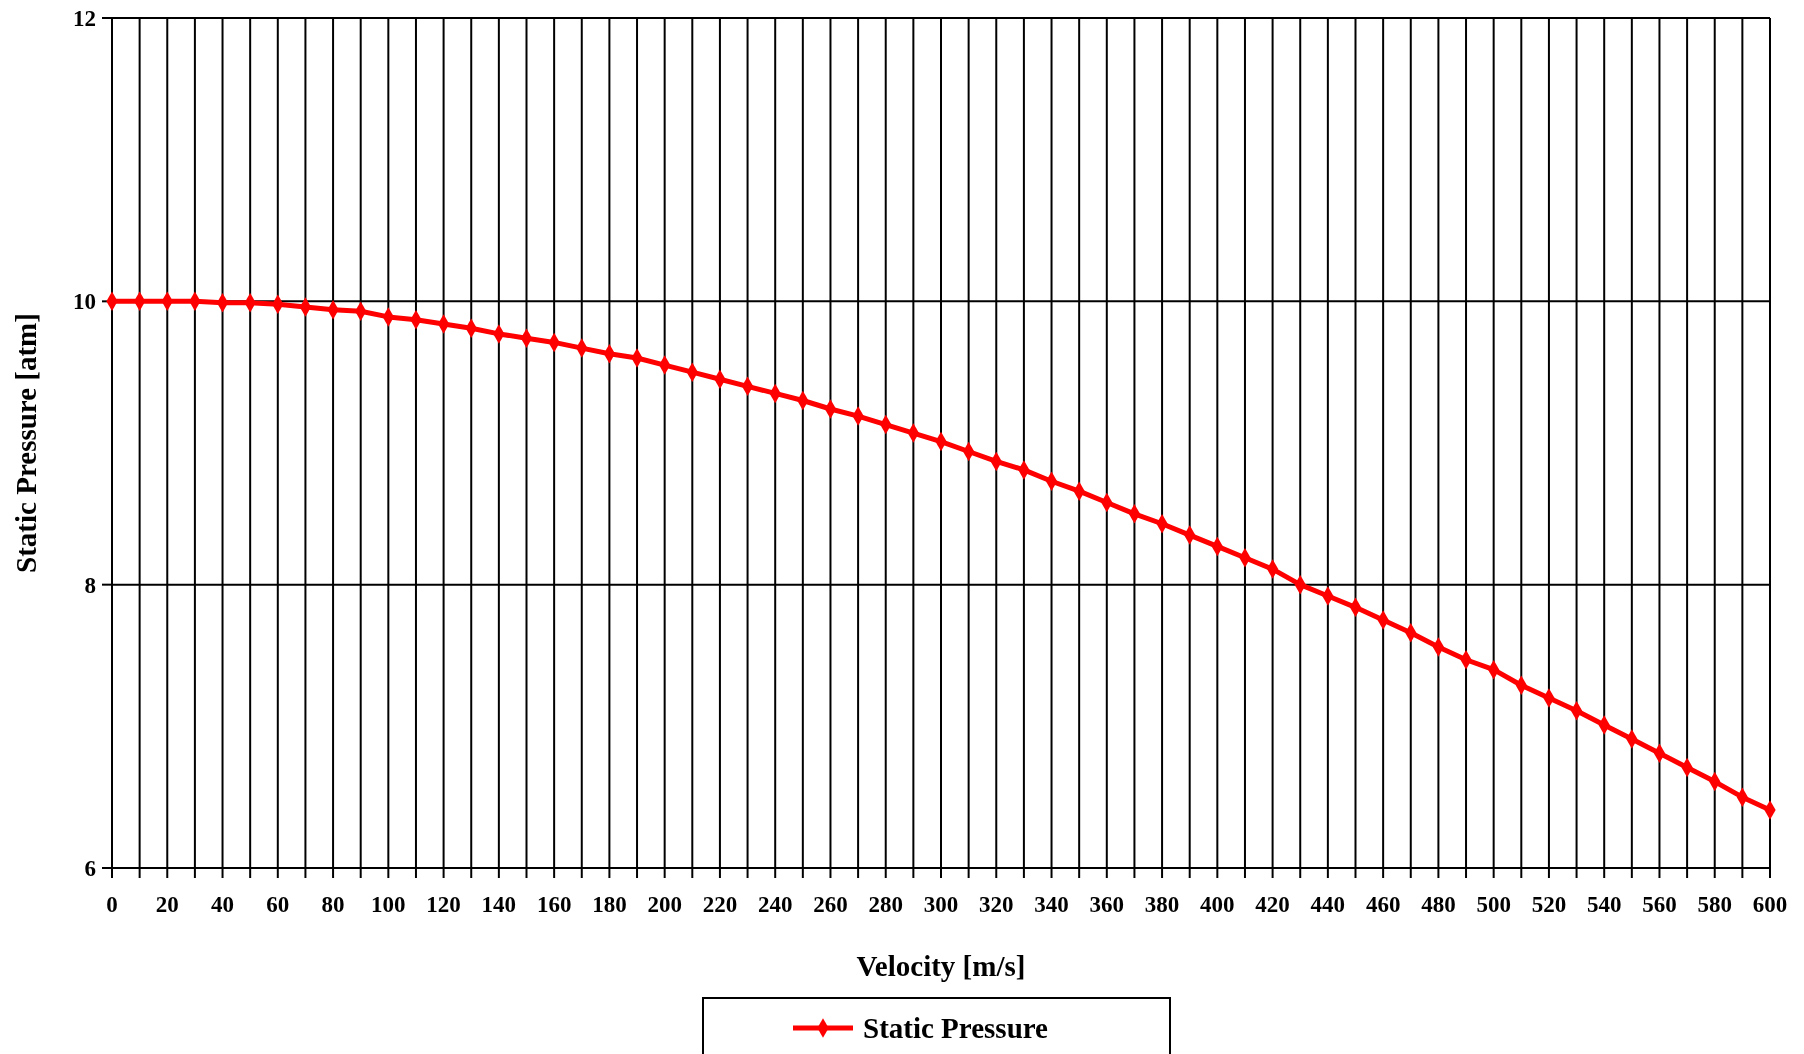  Describe the element at coordinates (1770, 904) in the screenshot. I see `x-tick-label: 600` at that location.